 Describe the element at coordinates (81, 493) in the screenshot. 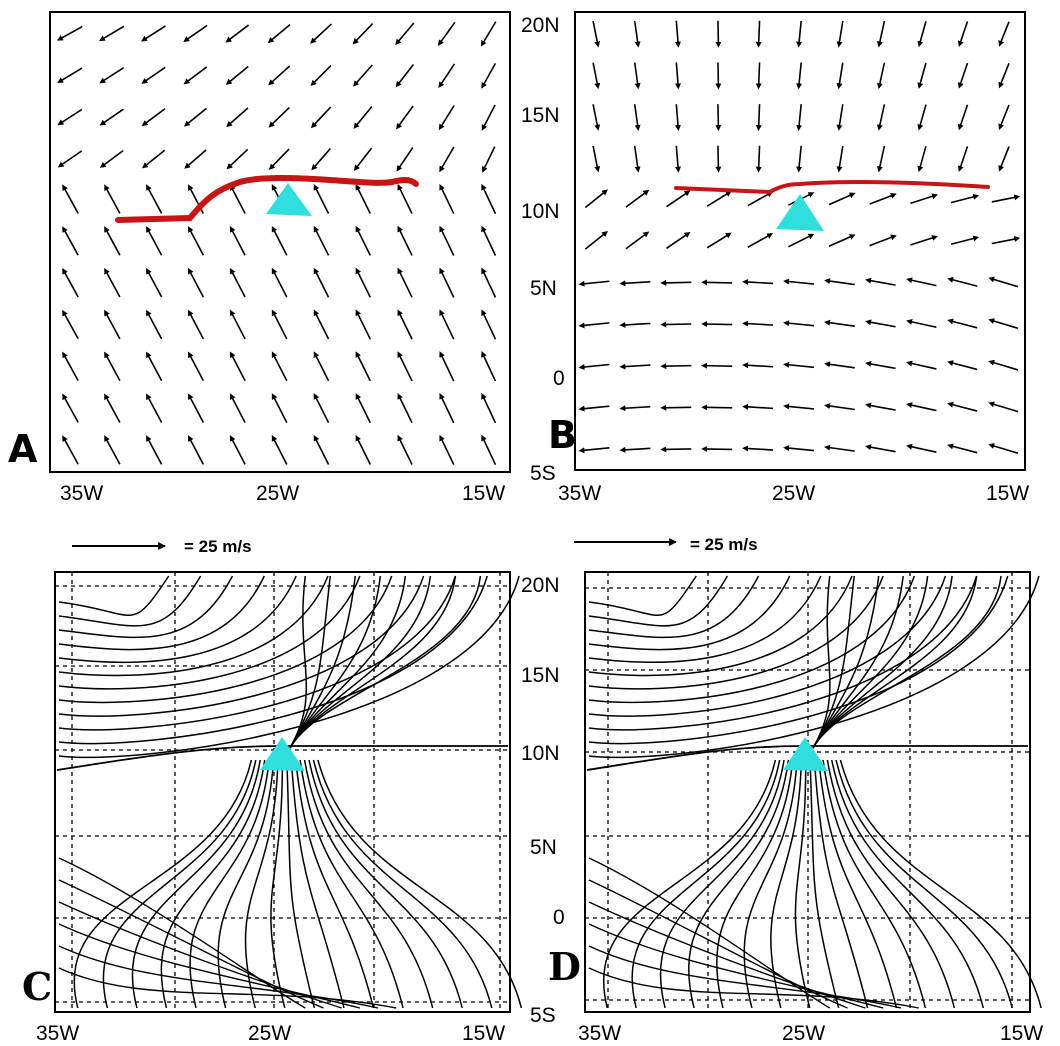

I see `x-tick-35w-top-left: 35W` at that location.